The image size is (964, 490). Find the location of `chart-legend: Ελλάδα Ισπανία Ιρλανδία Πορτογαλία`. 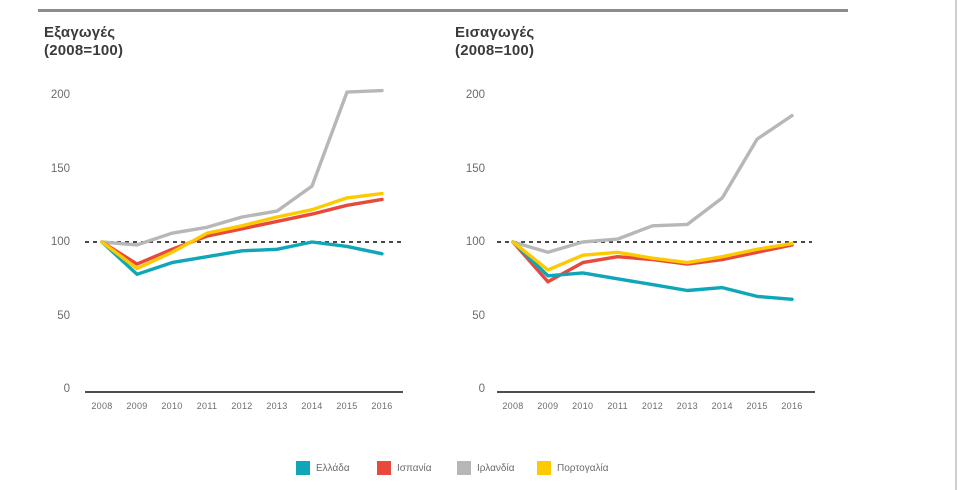

chart-legend: Ελλάδα Ισπανία Ιρλανδία Πορτογαλία is located at coordinates (482, 470).